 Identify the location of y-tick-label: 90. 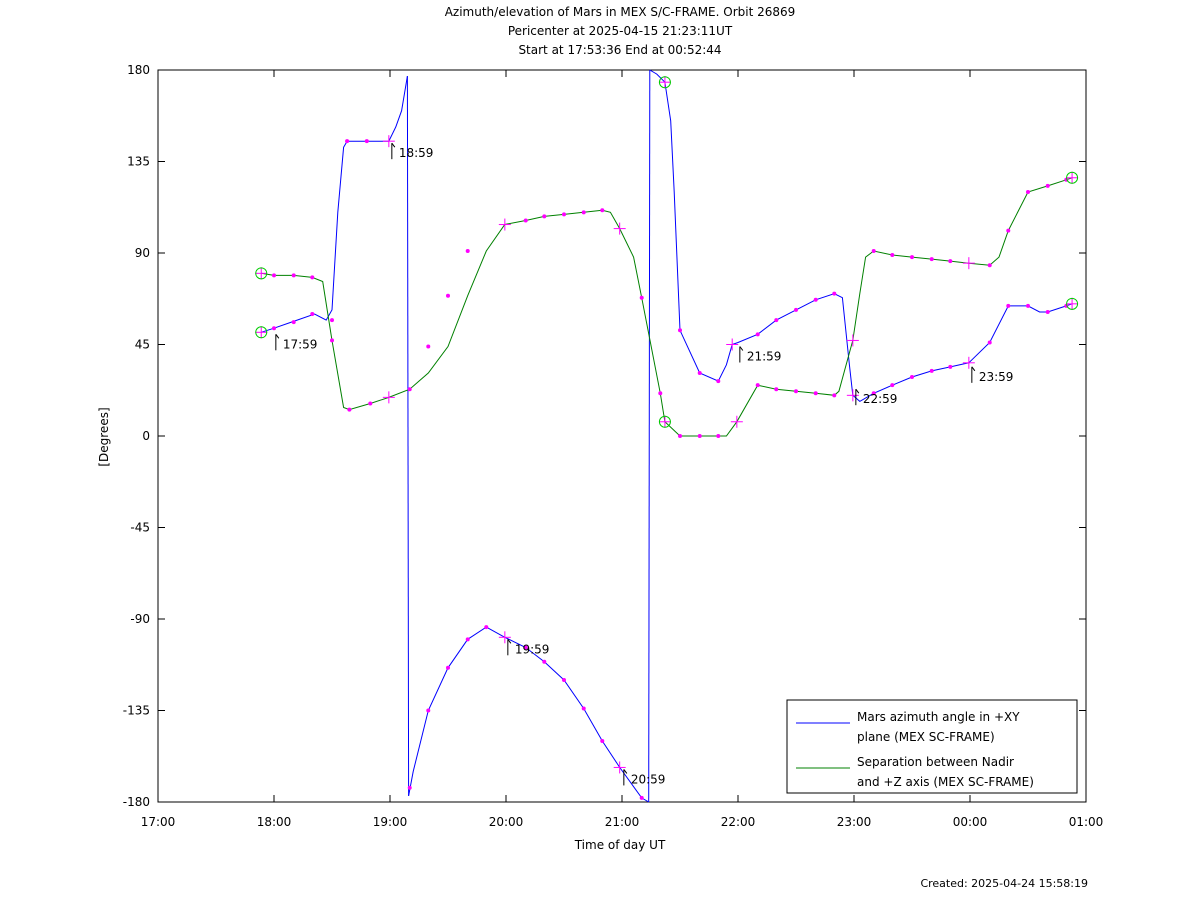
(142, 253).